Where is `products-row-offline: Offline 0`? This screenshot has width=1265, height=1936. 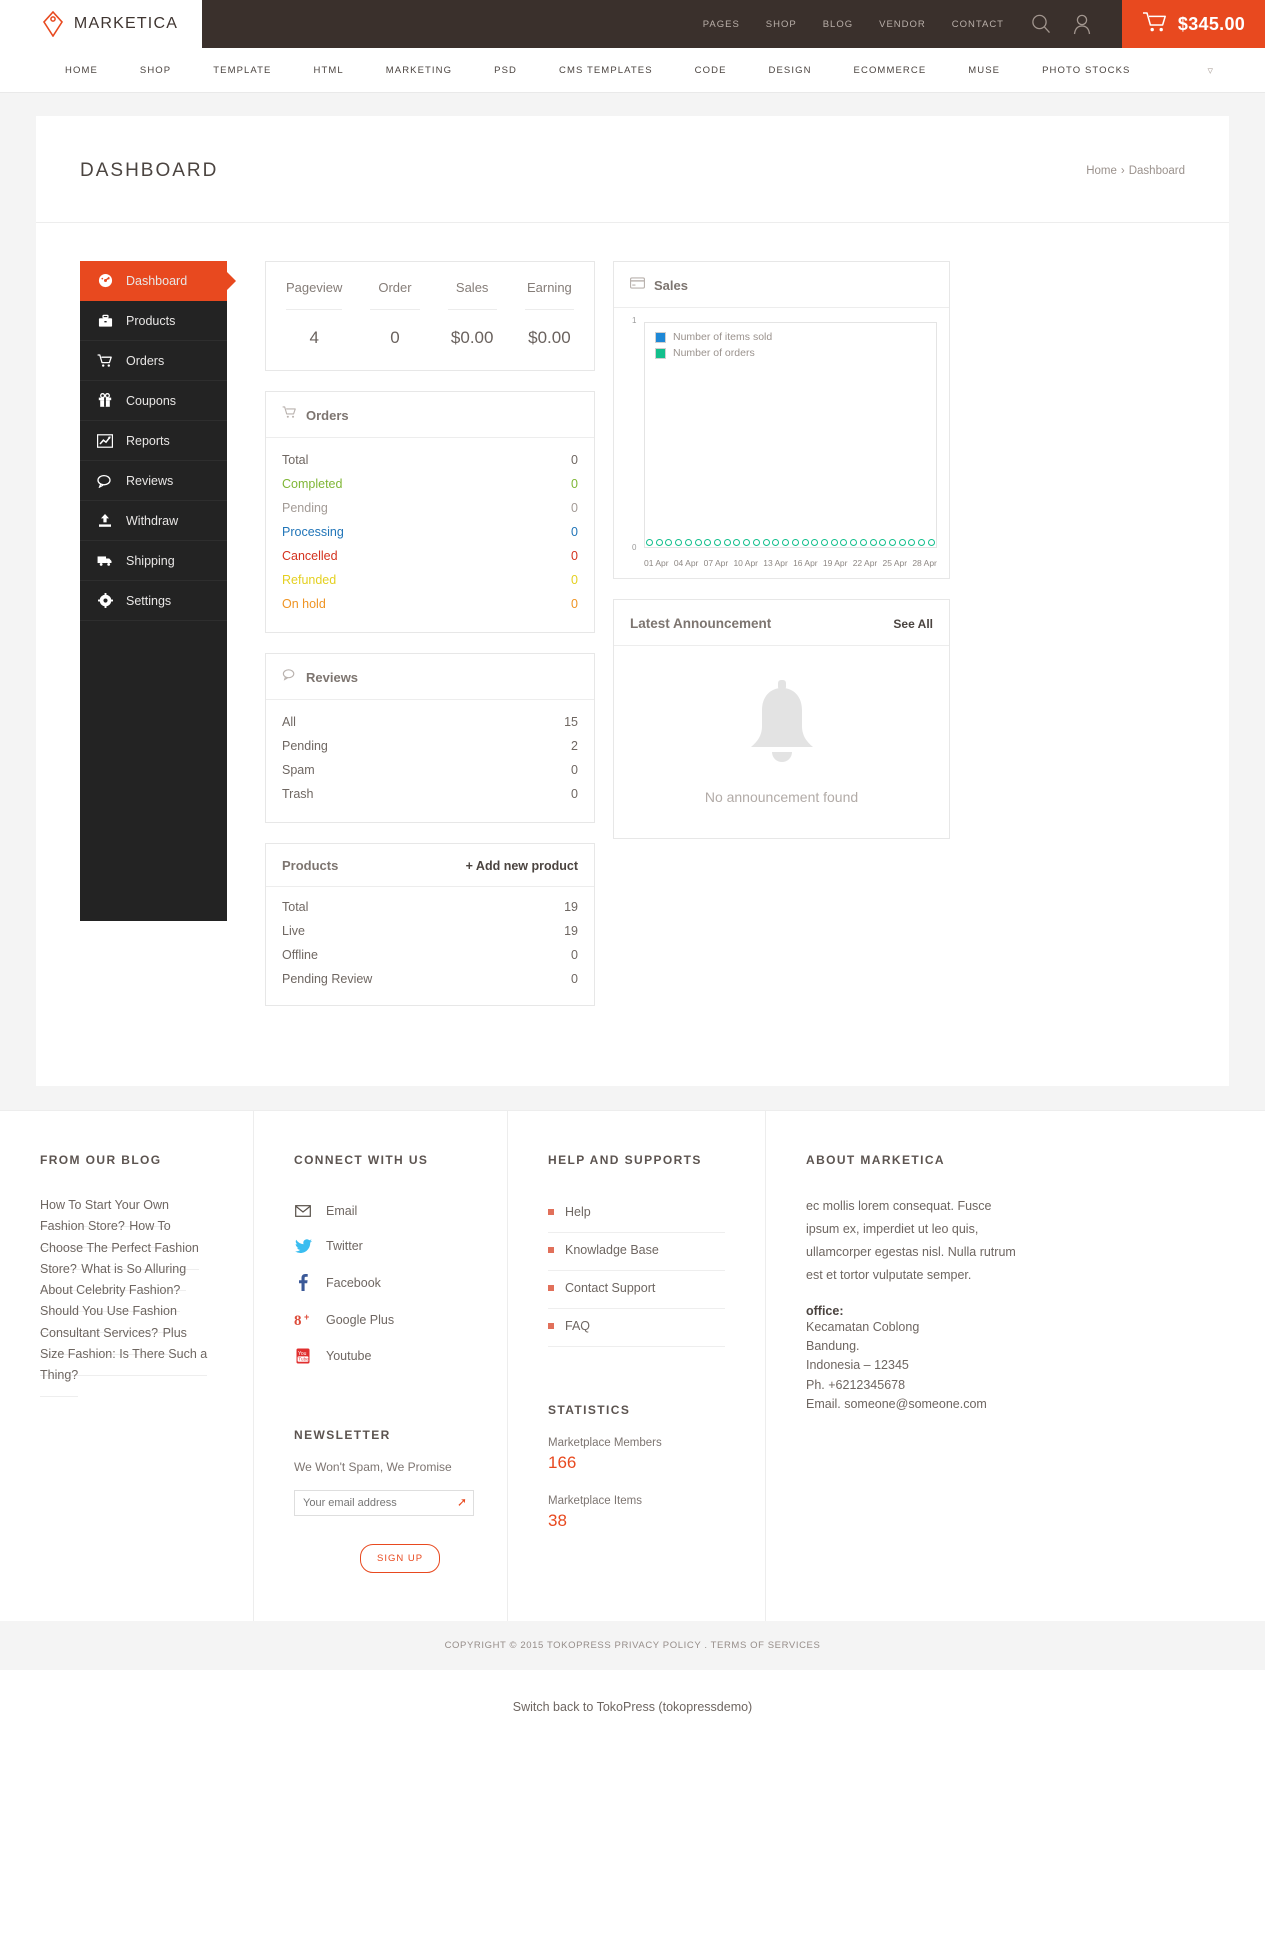
products-row-offline: Offline 0 is located at coordinates (430, 955).